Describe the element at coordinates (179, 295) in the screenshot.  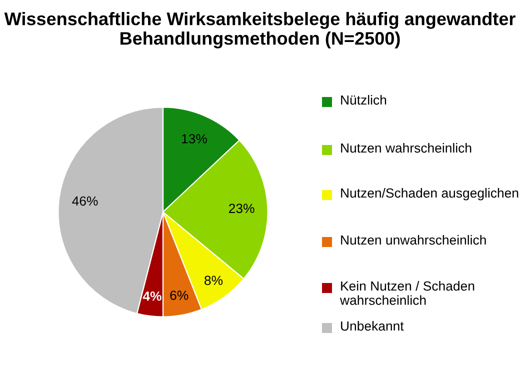
I see `data-label: 6%` at that location.